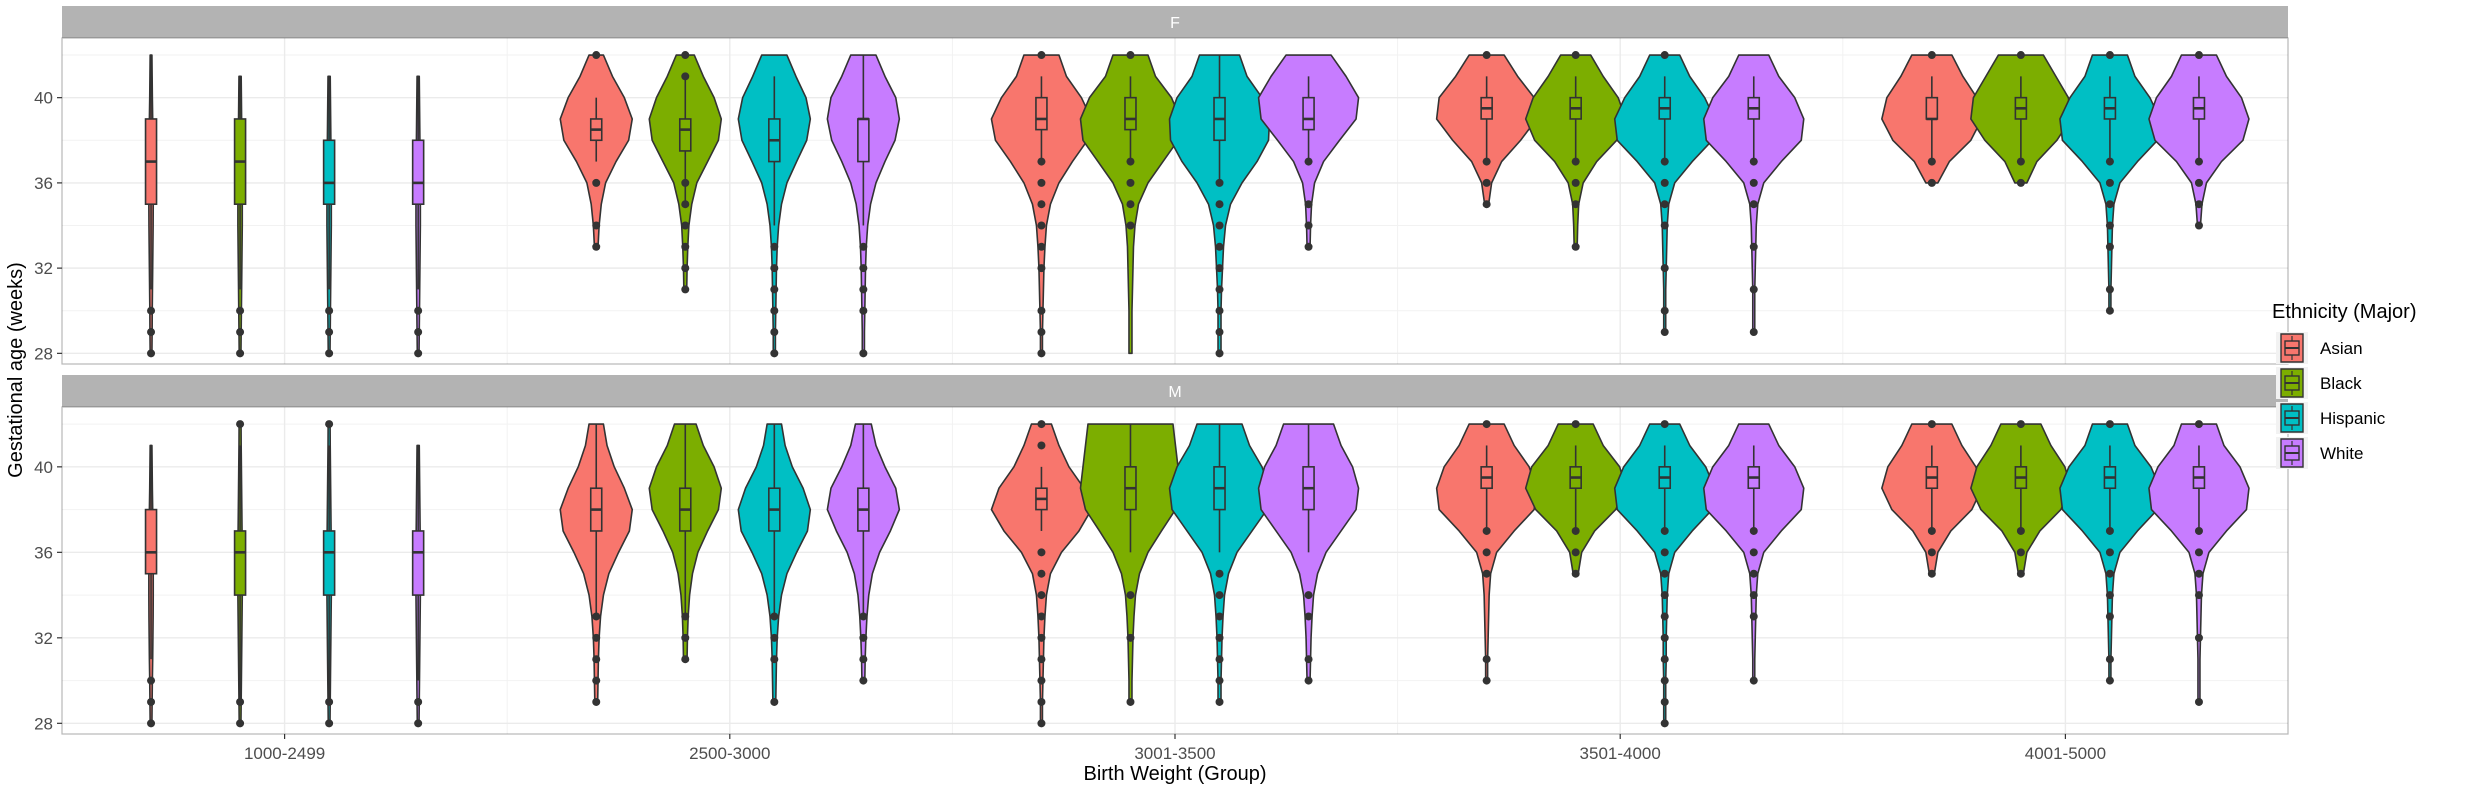 The height and width of the screenshot is (797, 2488). Describe the element at coordinates (2341, 383) in the screenshot. I see `legend-label-black: Black` at that location.